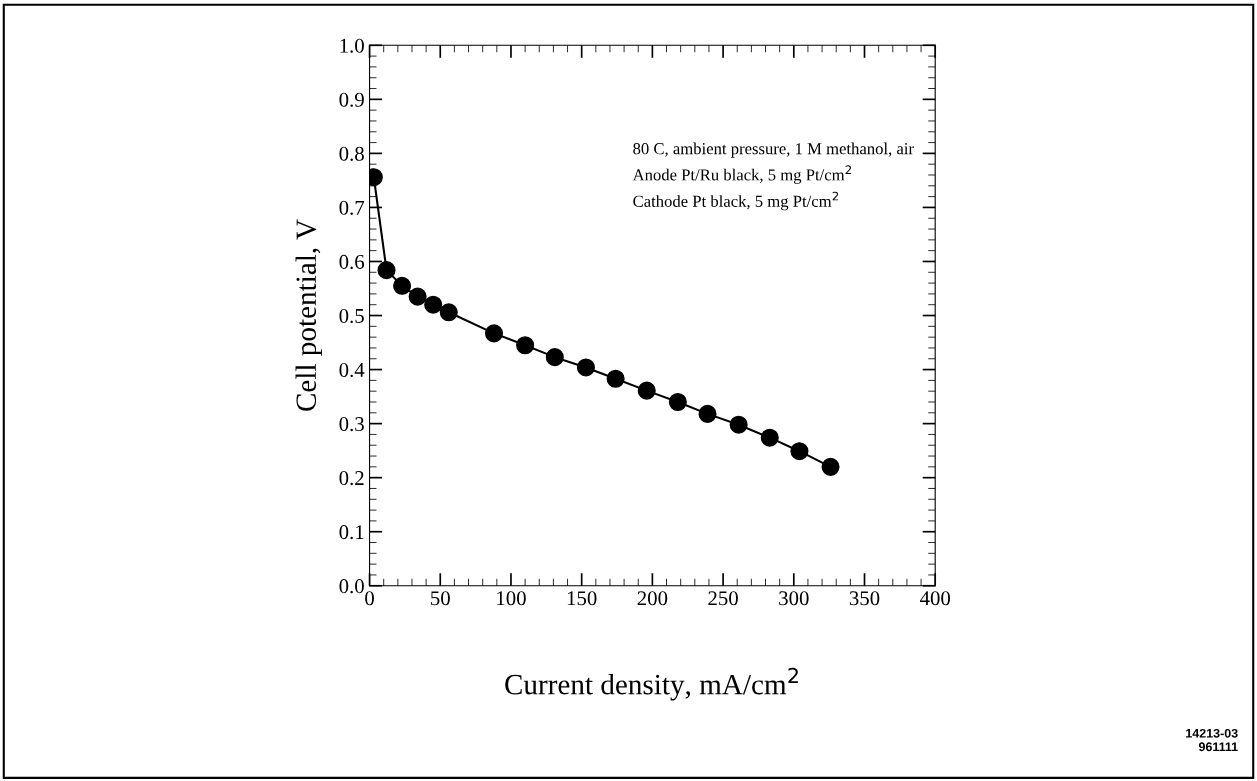  I want to click on y-tick-label: 0.9, so click(351, 99).